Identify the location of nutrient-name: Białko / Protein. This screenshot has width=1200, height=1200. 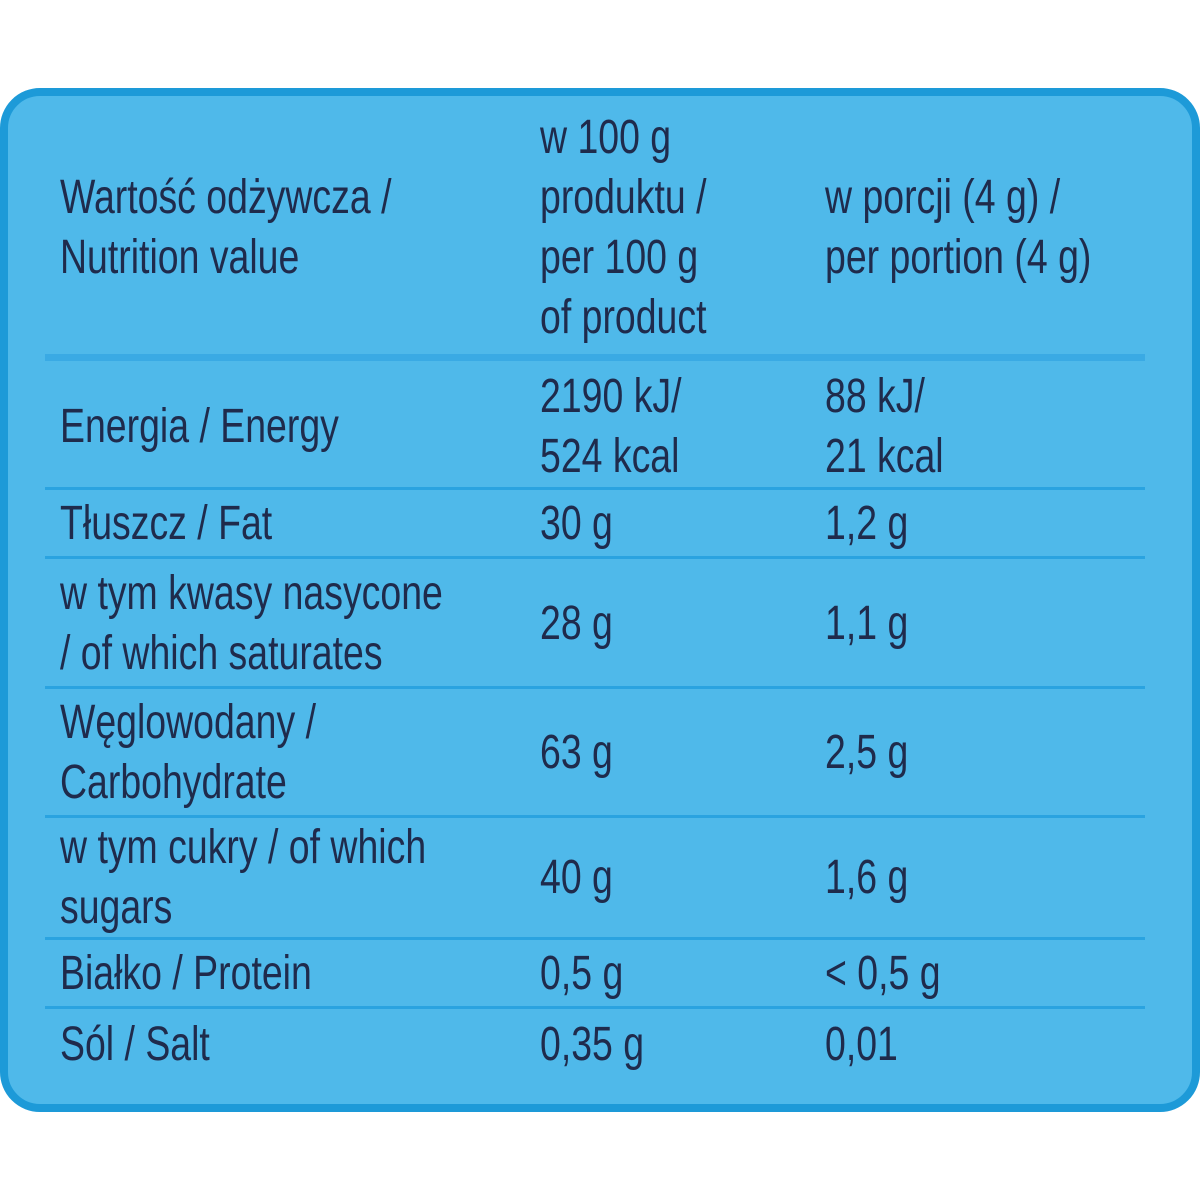
(221, 974).